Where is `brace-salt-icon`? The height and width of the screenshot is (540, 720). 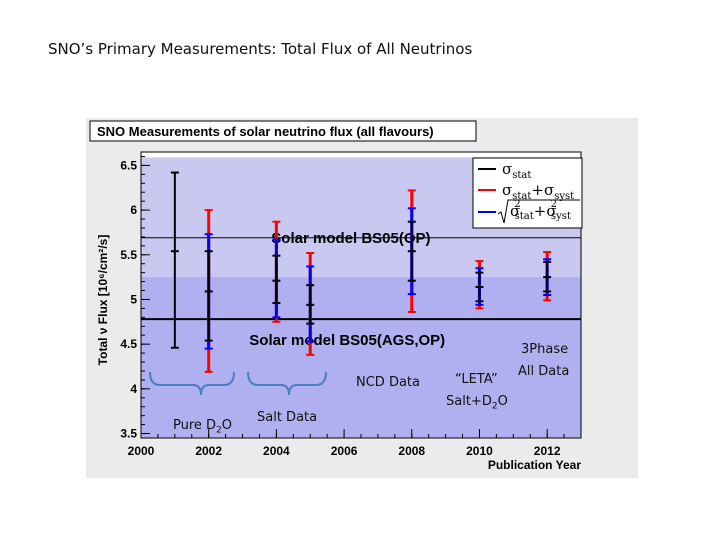 brace-salt-icon is located at coordinates (287, 383).